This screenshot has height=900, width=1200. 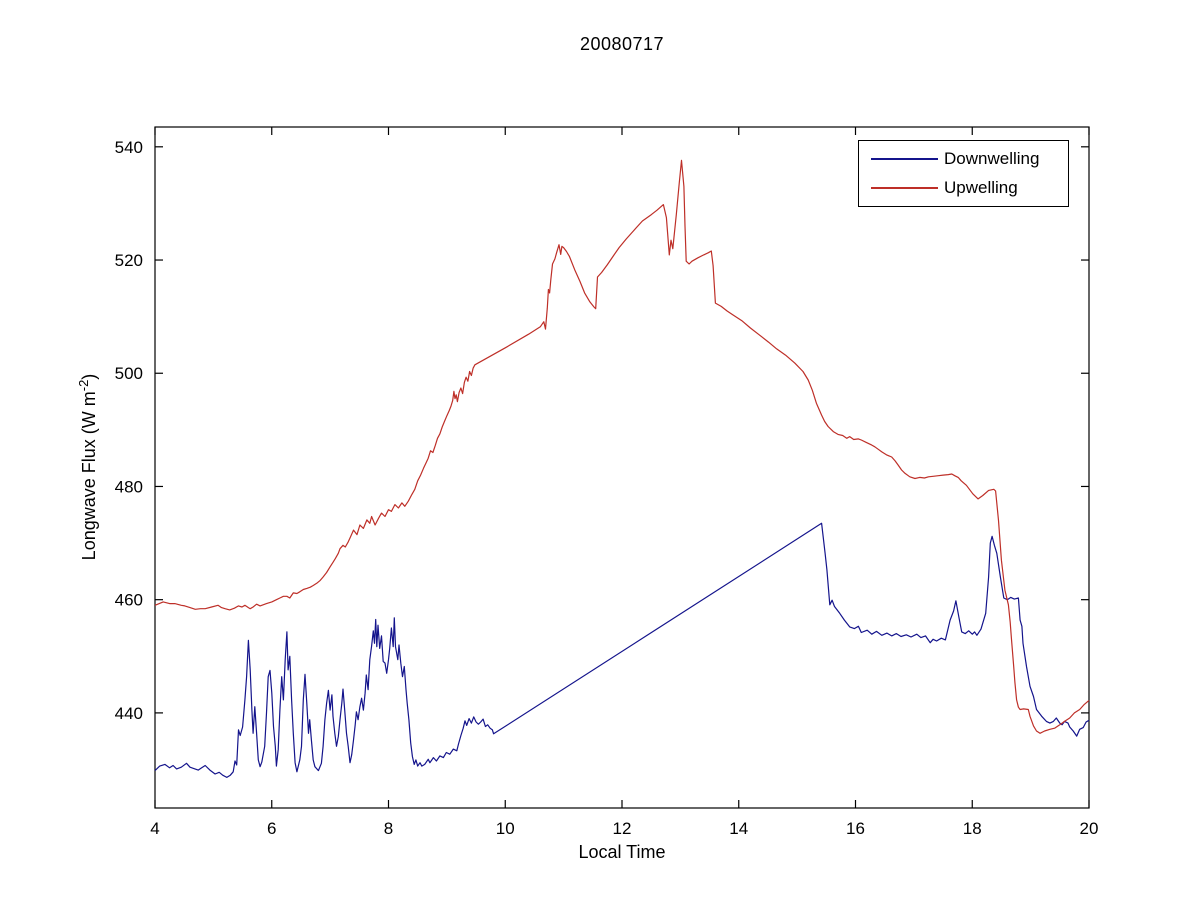 What do you see at coordinates (129, 373) in the screenshot?
I see `y-tick-label: 500` at bounding box center [129, 373].